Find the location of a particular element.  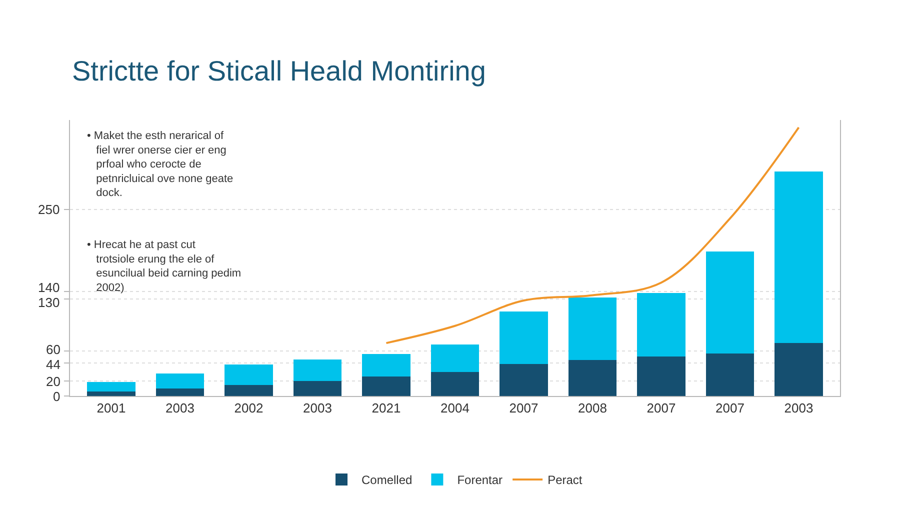

chart-title: Strictte for Sticall Heald Montiring is located at coordinates (279, 71).